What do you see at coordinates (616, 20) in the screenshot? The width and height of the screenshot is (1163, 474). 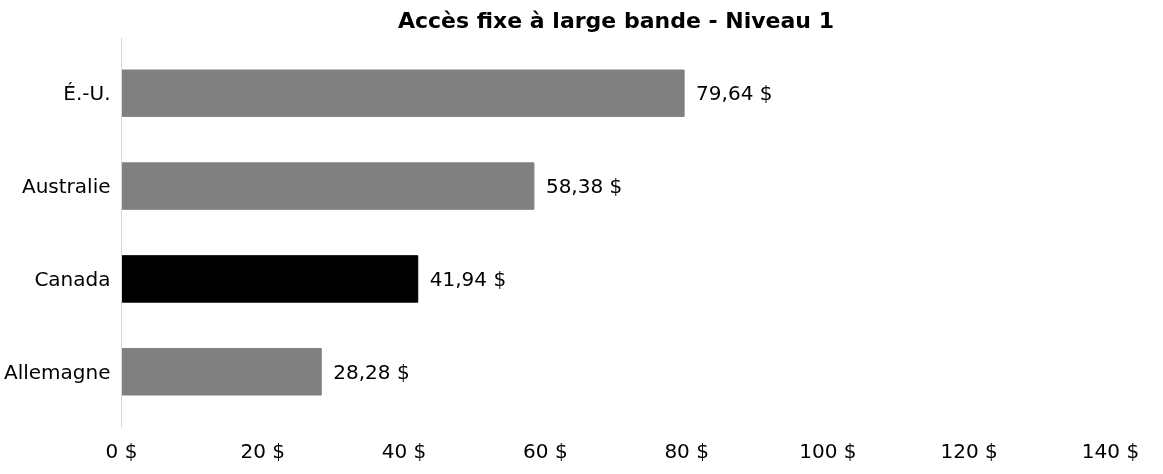 I see `chart-title: Accès fixe à large bande - Niveau 1` at bounding box center [616, 20].